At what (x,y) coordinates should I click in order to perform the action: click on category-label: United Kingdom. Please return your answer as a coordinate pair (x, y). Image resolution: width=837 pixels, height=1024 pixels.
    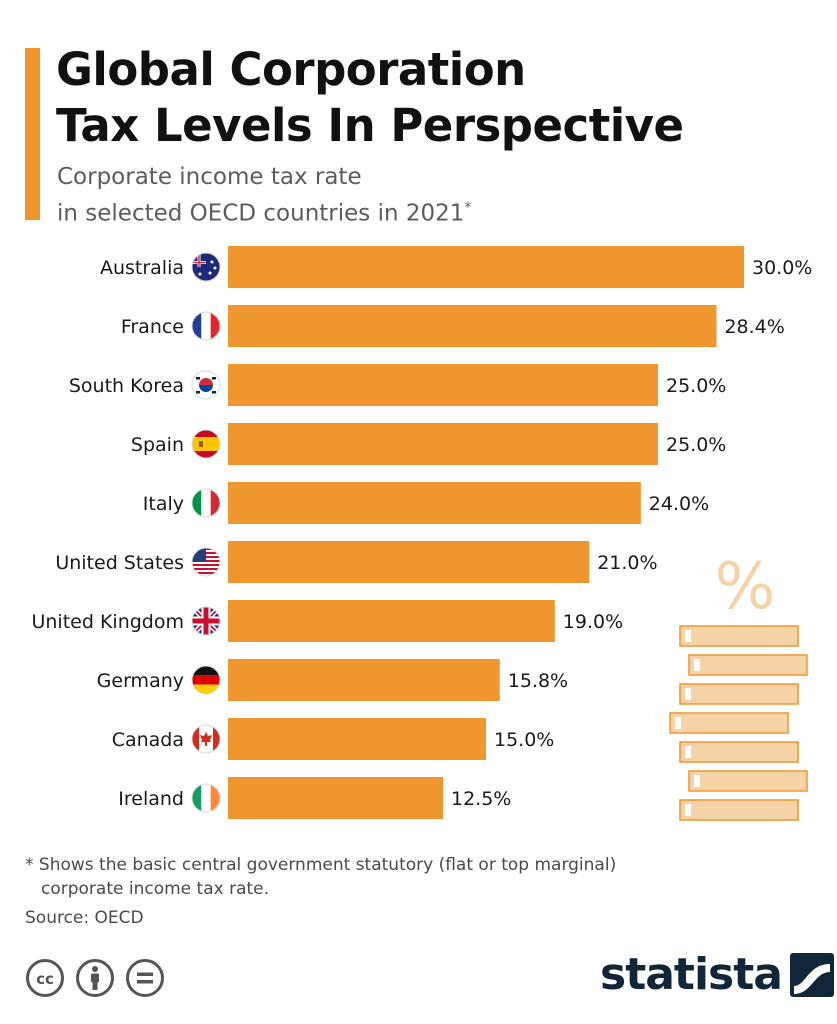
    Looking at the image, I should click on (107, 622).